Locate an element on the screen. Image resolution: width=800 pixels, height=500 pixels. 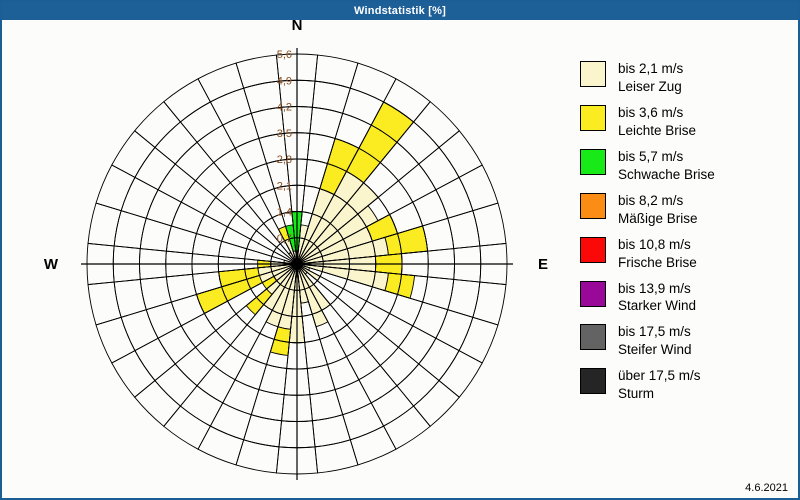
legend-label-name: Starker Wind is located at coordinates (657, 306).